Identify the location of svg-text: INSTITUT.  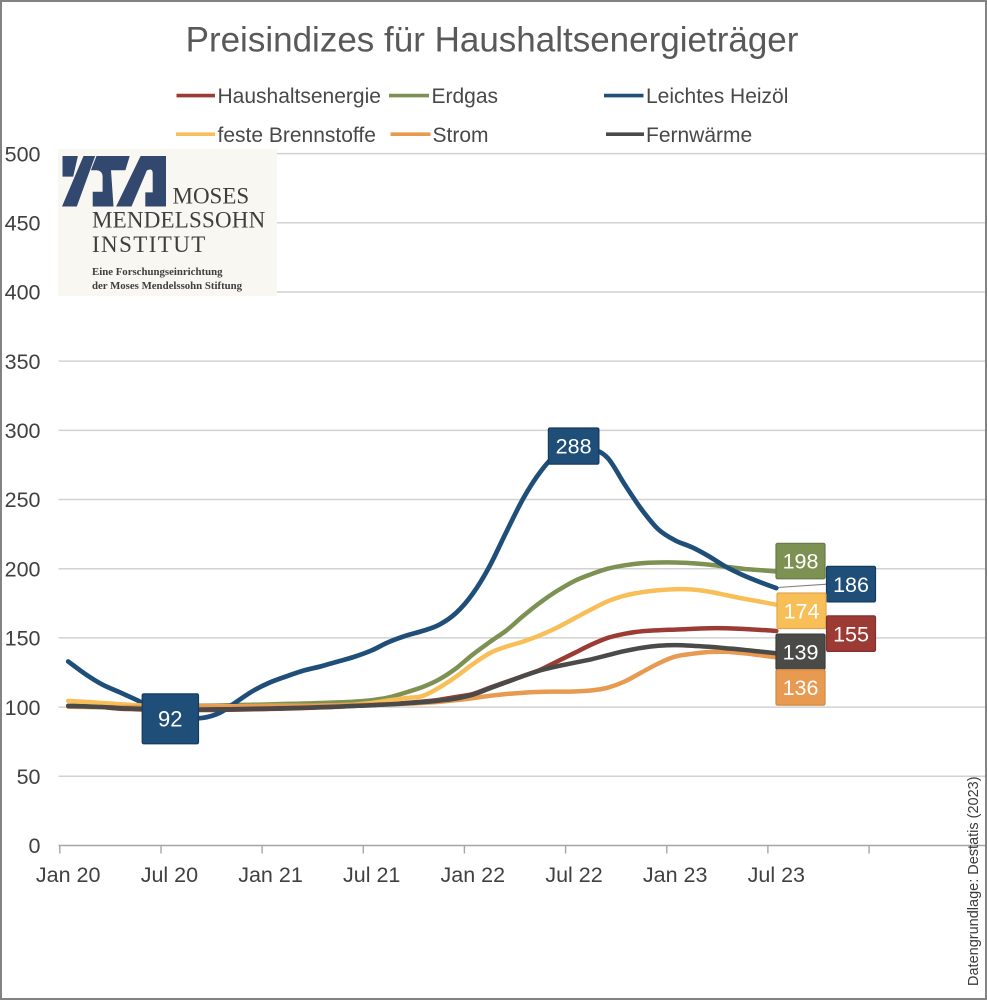
(149, 244).